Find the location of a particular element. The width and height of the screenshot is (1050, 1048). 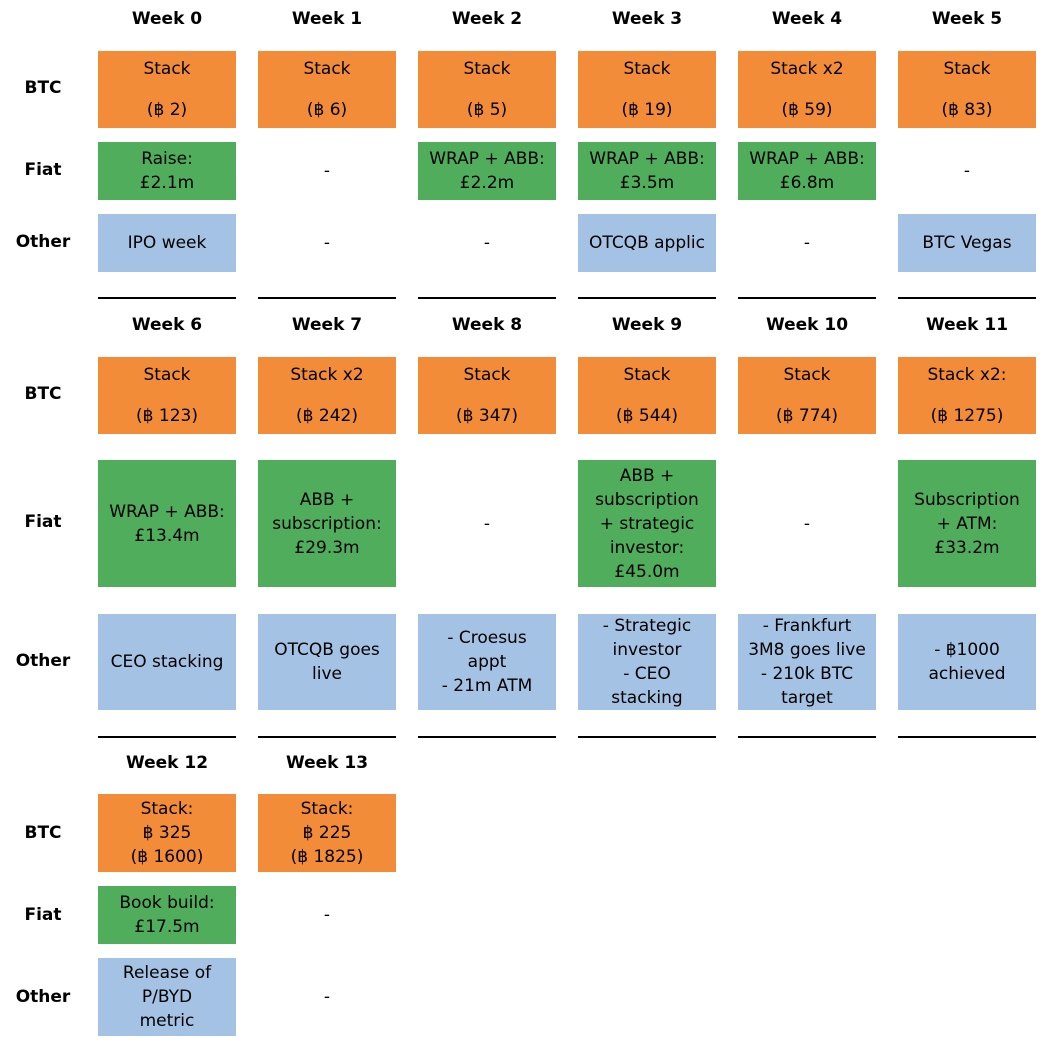

other-cell-text: P/BYD is located at coordinates (167, 997).